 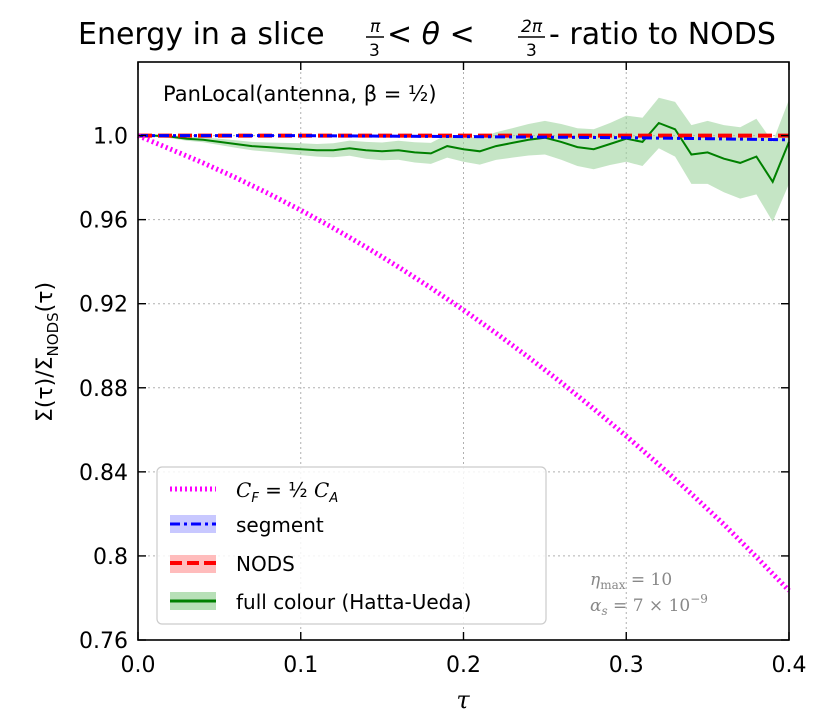 What do you see at coordinates (604, 611) in the screenshot?
I see `param-alpha-sub: s` at bounding box center [604, 611].